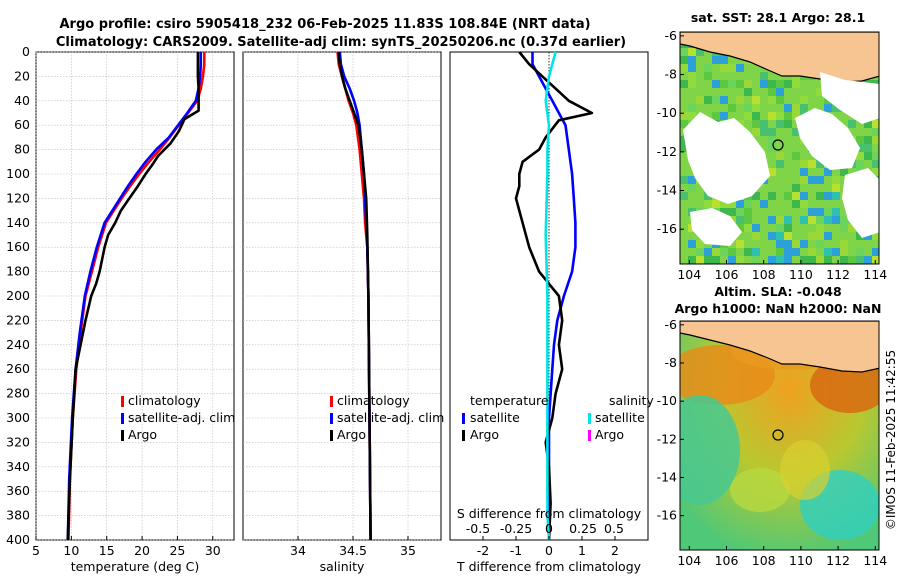 This screenshot has width=900, height=580. What do you see at coordinates (589, 435) in the screenshot?
I see `legend-mark-s-argo` at bounding box center [589, 435].